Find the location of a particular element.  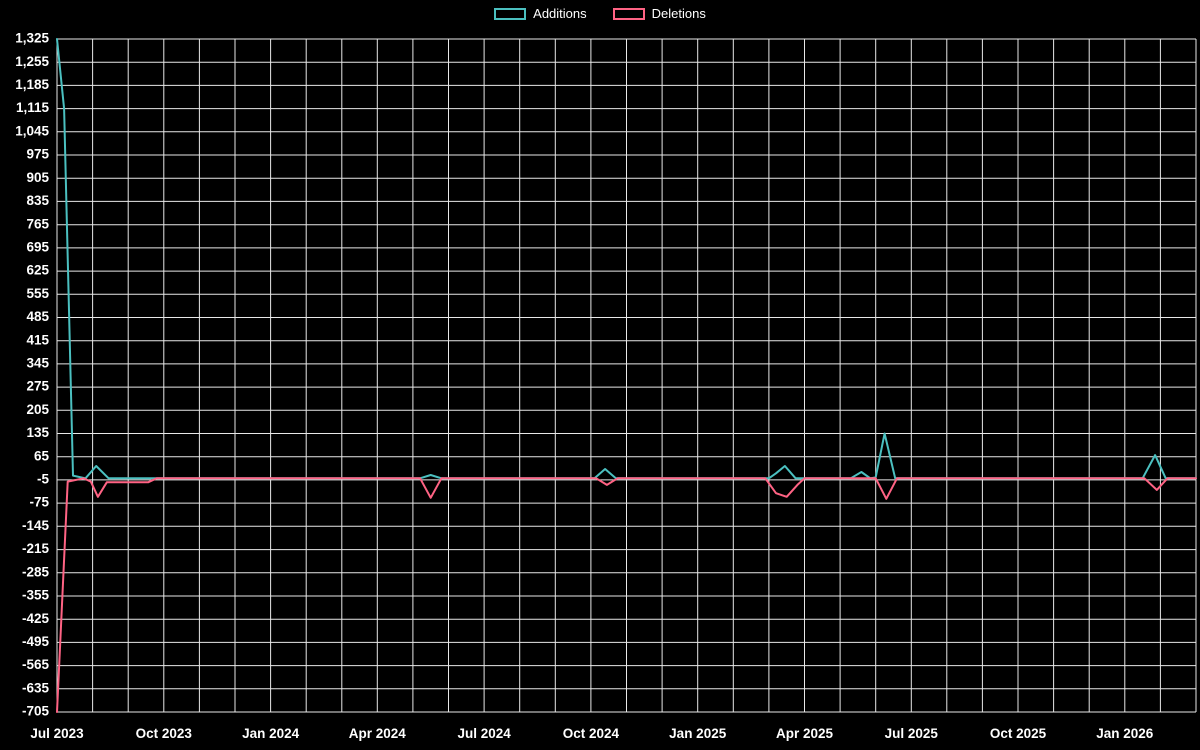

y-tick-label: 1,045 is located at coordinates (32, 130).